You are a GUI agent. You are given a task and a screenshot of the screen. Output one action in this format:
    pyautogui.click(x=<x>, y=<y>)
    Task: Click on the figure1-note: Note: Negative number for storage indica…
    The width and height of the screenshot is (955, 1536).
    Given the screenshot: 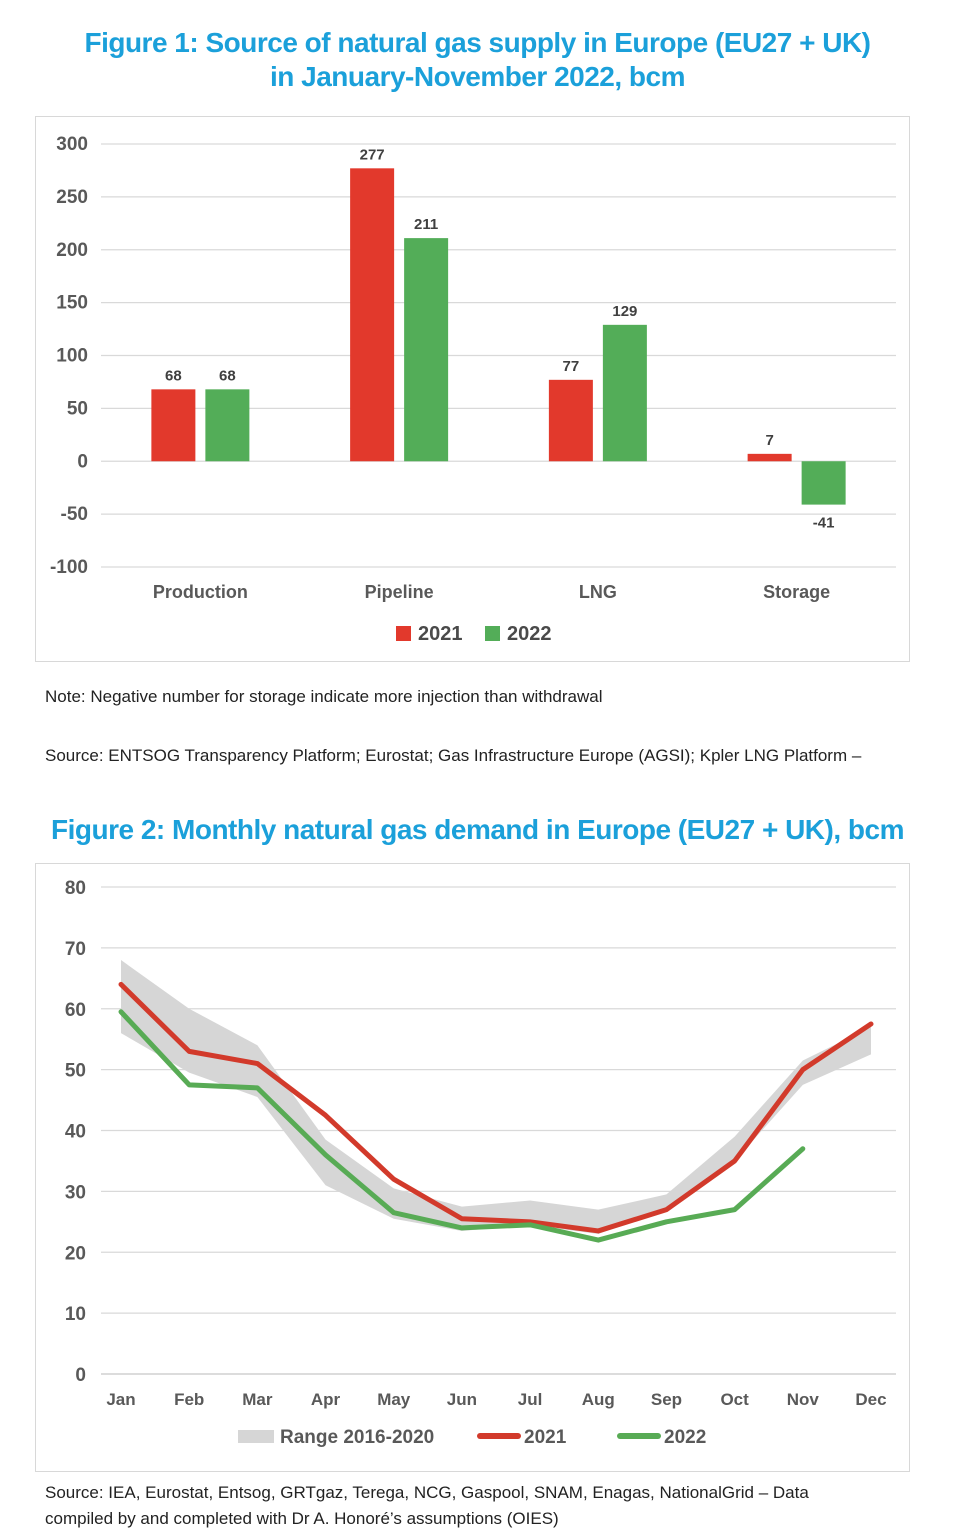 What is the action you would take?
    pyautogui.click(x=324, y=696)
    